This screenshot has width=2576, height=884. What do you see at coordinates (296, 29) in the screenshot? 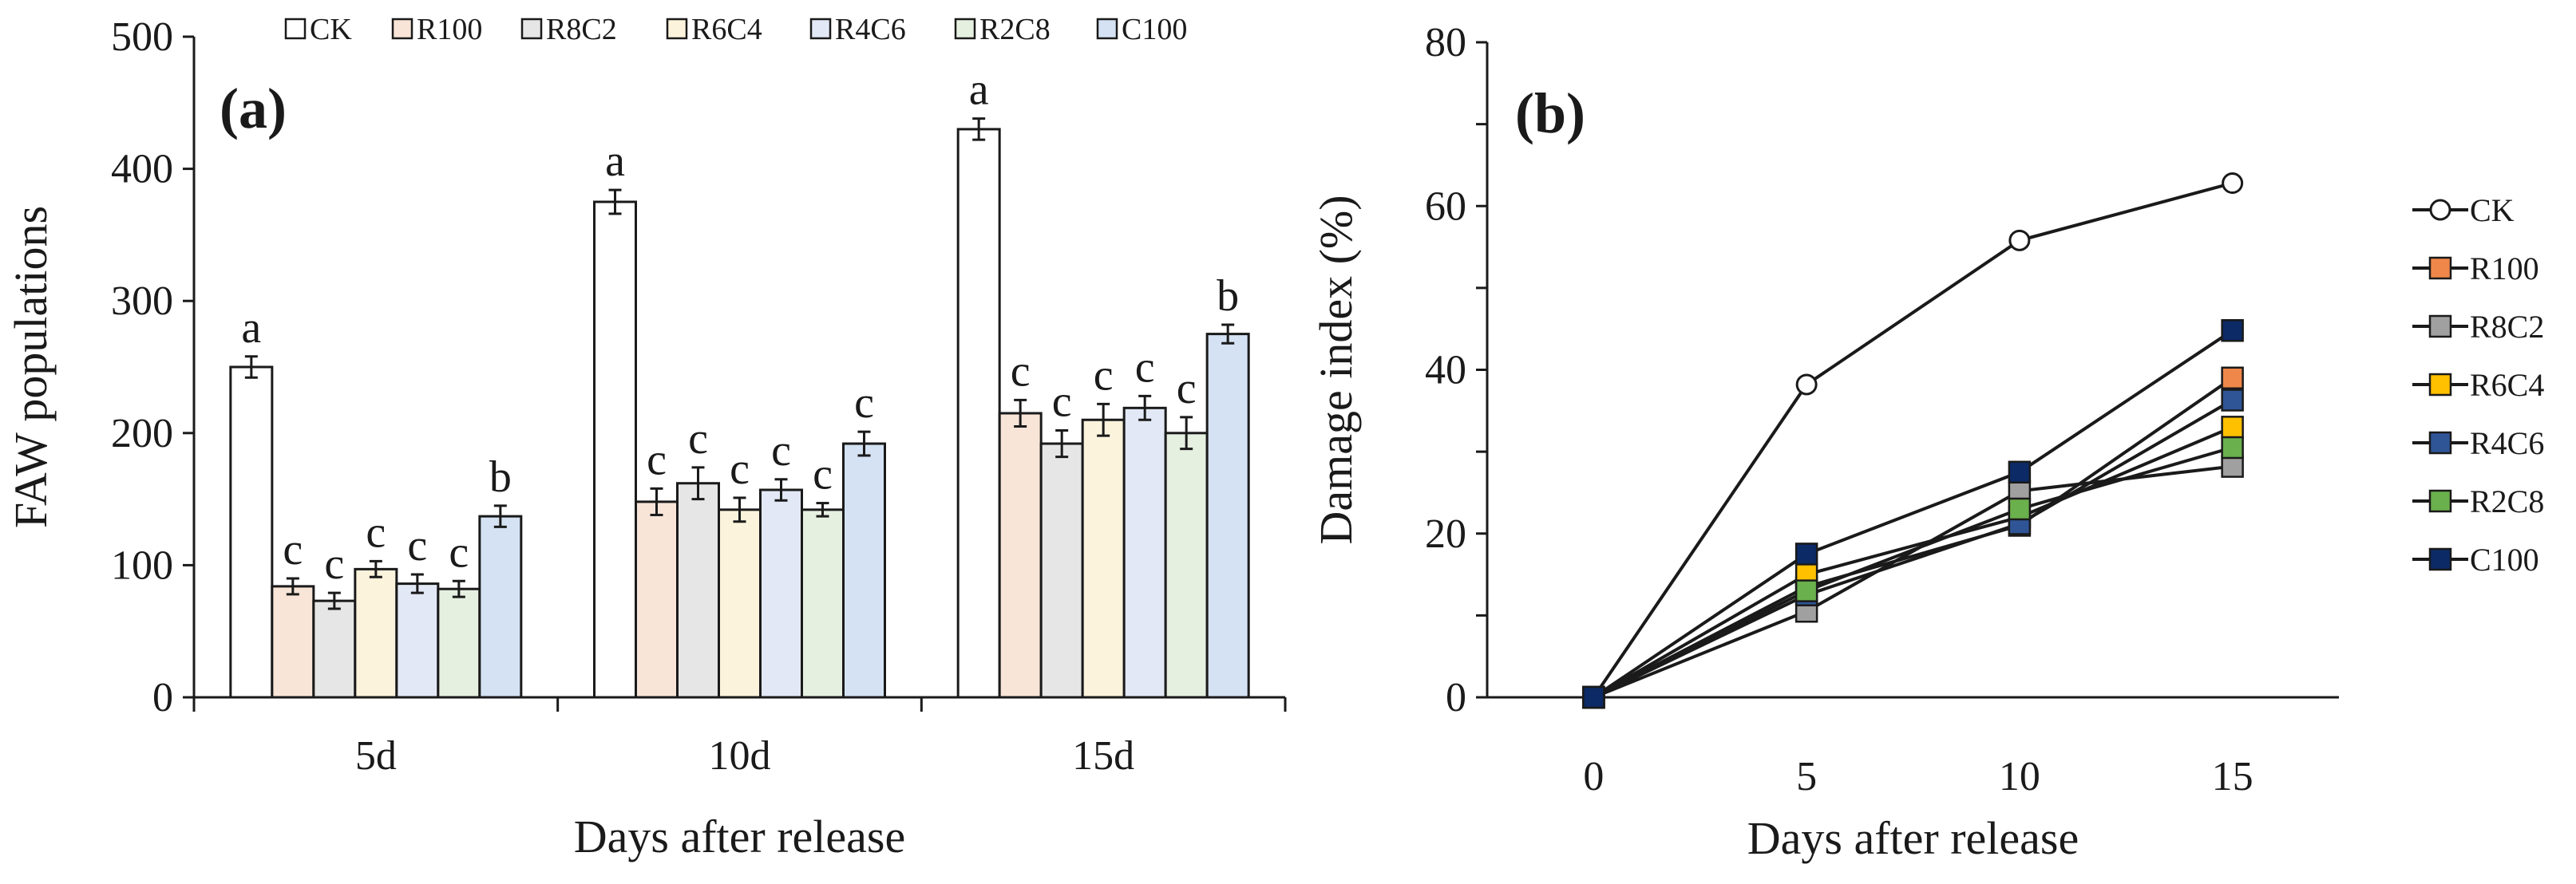
I see `legend-swatch-ck` at bounding box center [296, 29].